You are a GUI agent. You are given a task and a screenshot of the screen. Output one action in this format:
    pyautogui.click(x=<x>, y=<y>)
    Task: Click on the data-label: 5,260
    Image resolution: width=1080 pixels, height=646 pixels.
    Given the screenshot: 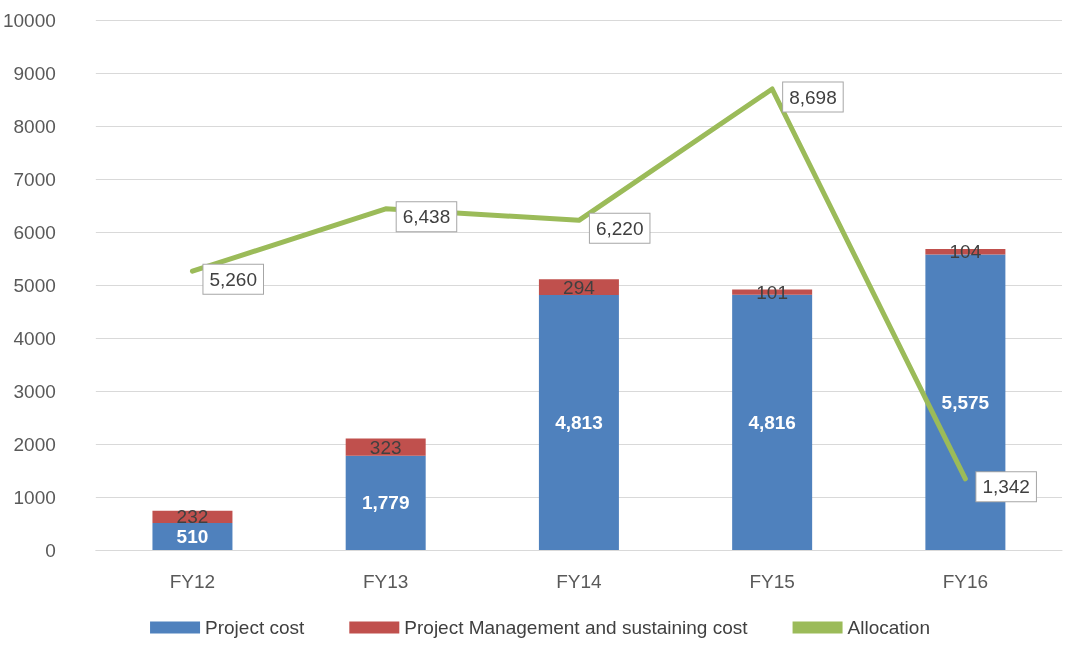 What is the action you would take?
    pyautogui.click(x=233, y=279)
    